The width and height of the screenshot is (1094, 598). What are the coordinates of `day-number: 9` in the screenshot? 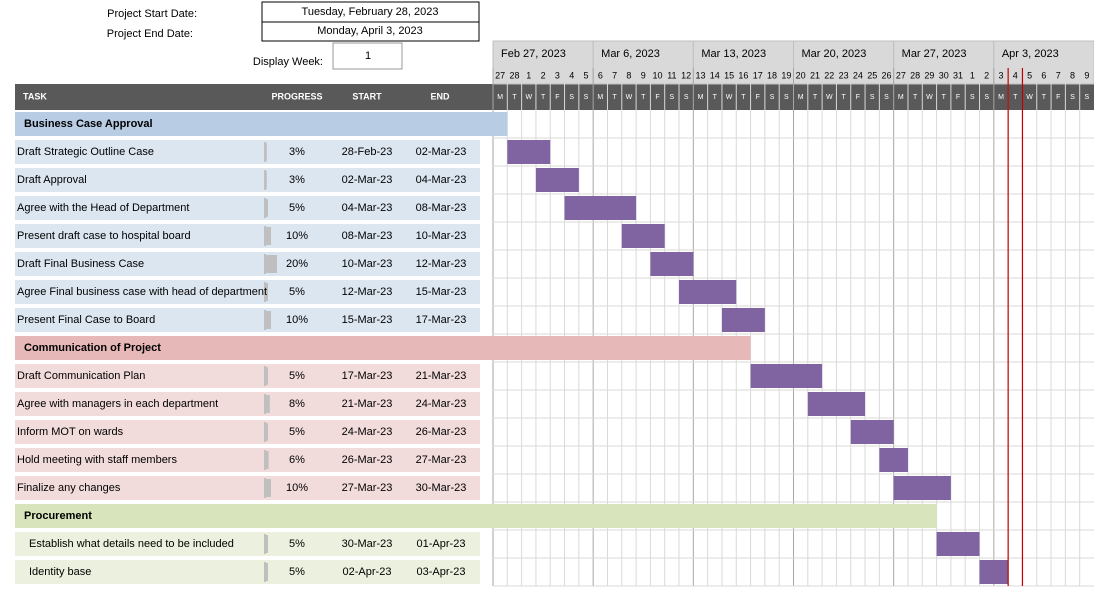 It's located at (1086, 75).